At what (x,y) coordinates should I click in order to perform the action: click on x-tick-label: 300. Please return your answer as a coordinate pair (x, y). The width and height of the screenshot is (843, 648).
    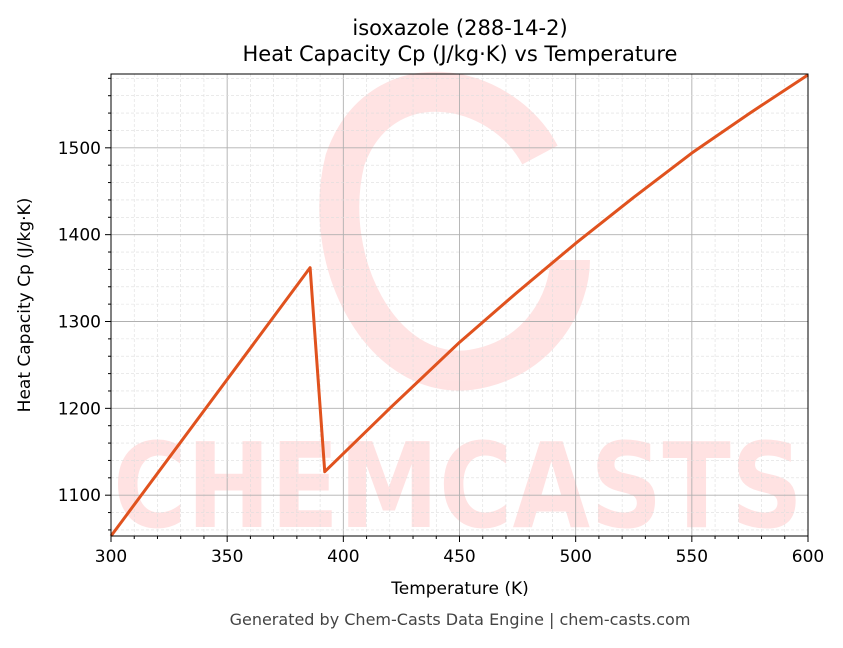
    Looking at the image, I should click on (111, 557).